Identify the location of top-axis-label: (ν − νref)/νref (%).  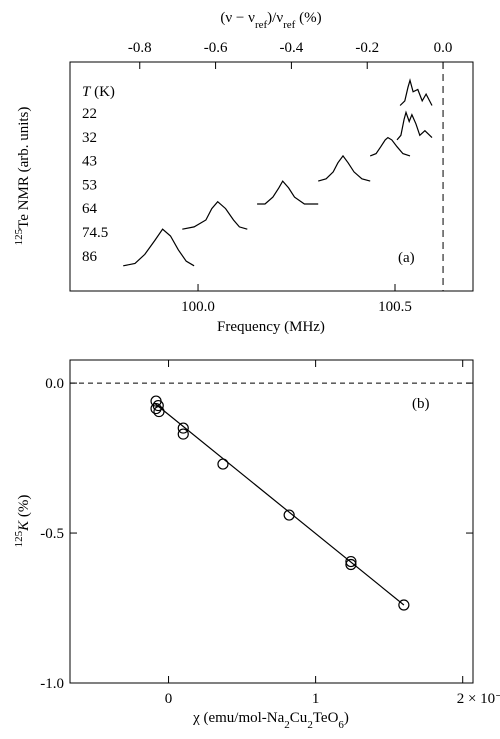
(270, 20).